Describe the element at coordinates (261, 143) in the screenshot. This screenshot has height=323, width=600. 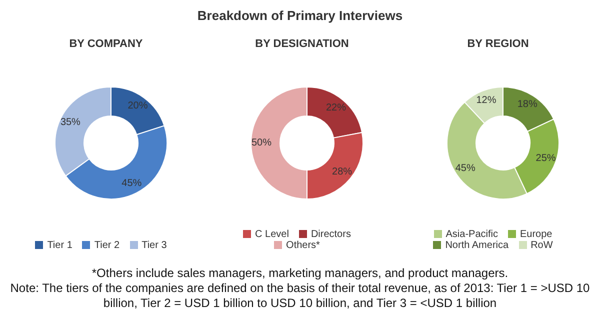
I see `data-label: 50%` at that location.